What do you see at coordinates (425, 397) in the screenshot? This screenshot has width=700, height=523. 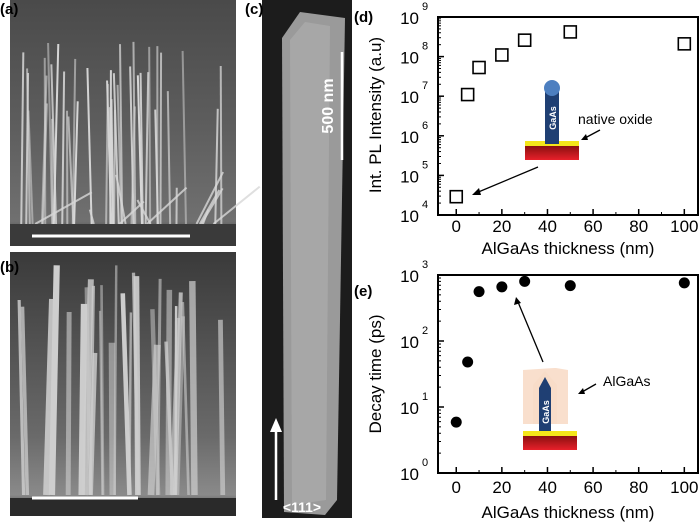 I see `y-tick-exponent: 1` at bounding box center [425, 397].